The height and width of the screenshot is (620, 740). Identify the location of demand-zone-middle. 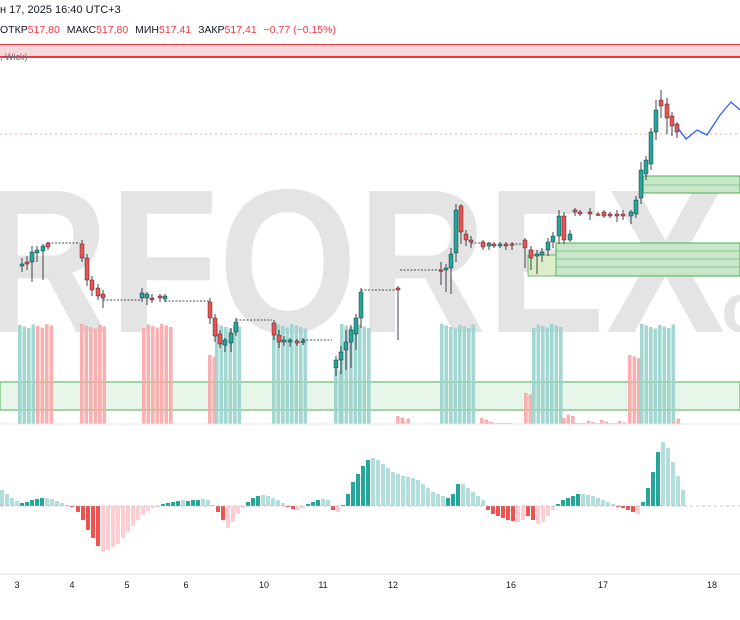
(647, 259).